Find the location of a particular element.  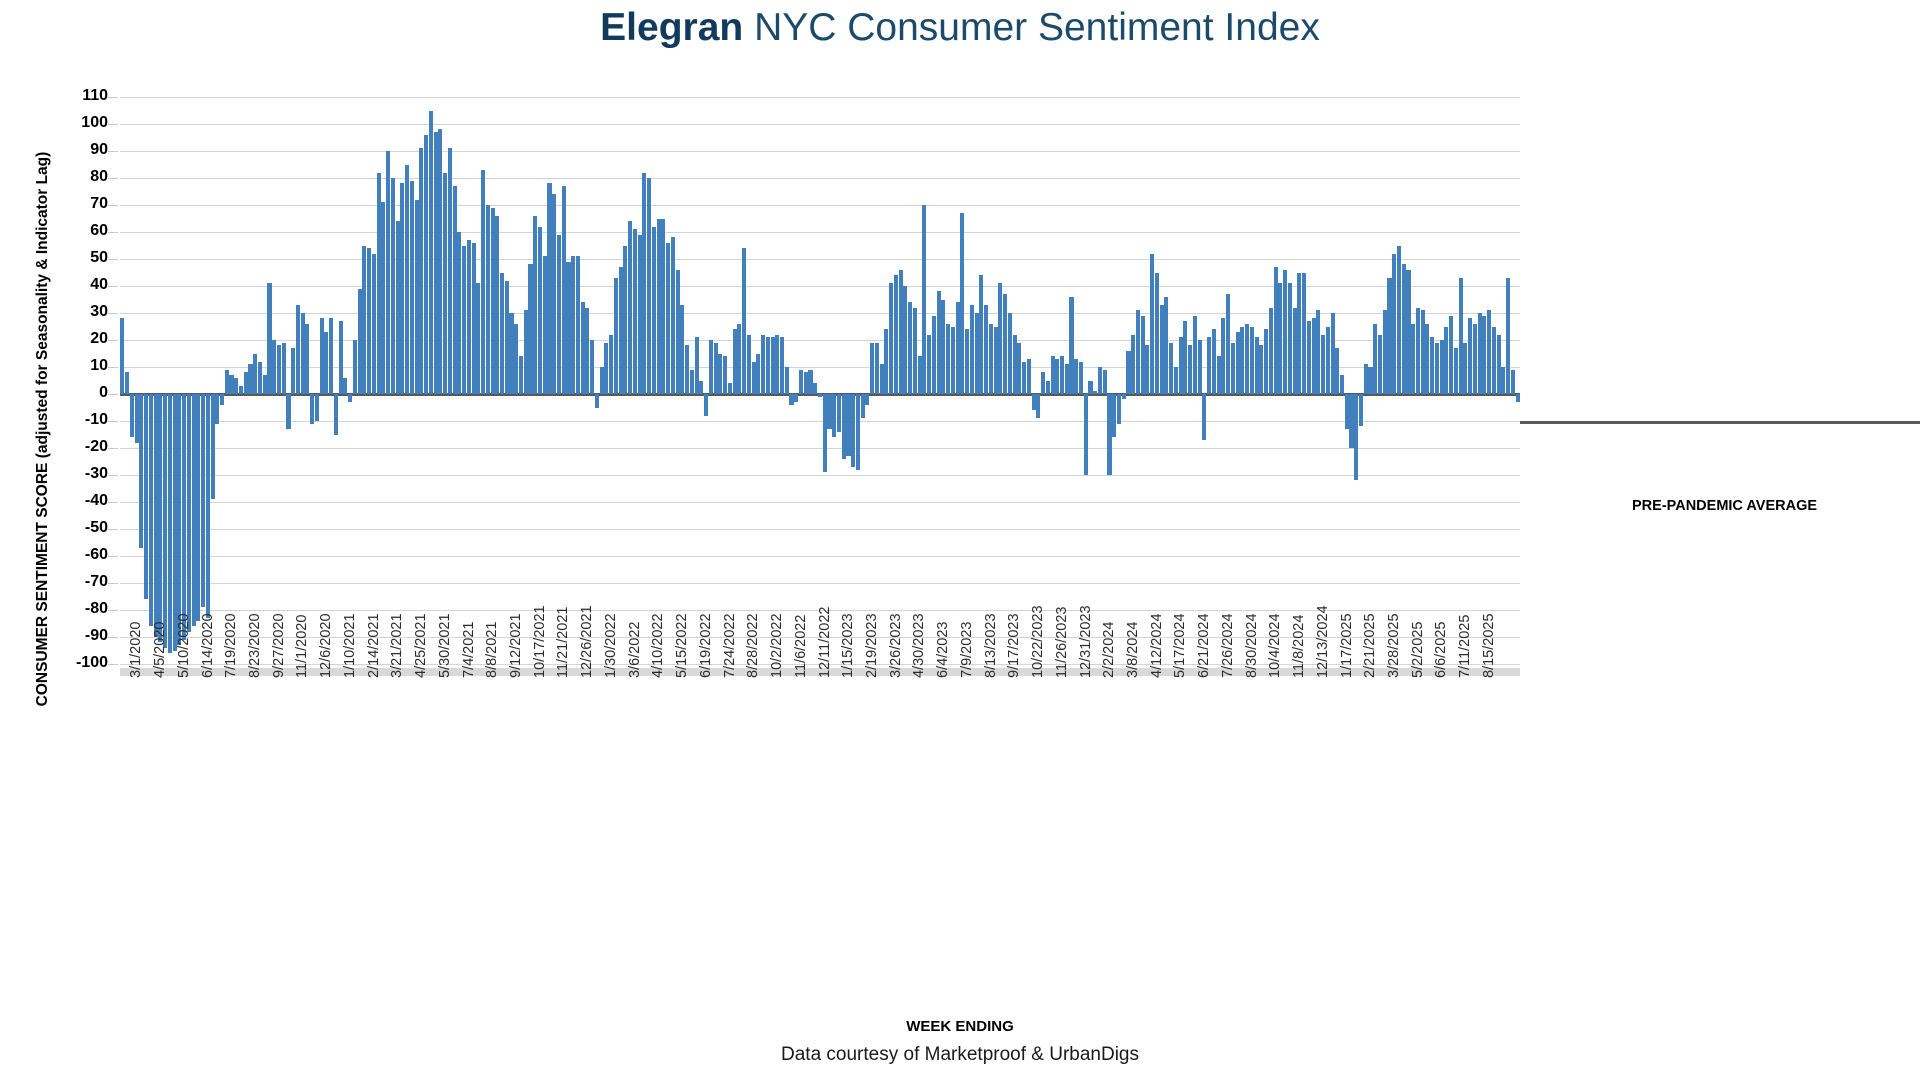

x-axis-label: 7/9/2023 is located at coordinates (966, 649).